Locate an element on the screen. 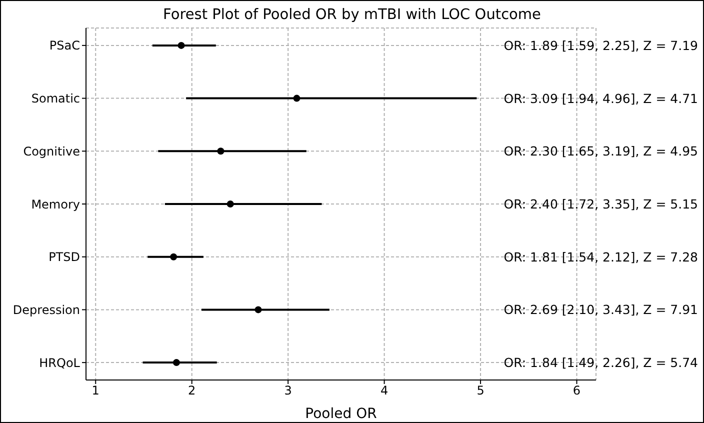  x-tick-label: 4 is located at coordinates (384, 391).